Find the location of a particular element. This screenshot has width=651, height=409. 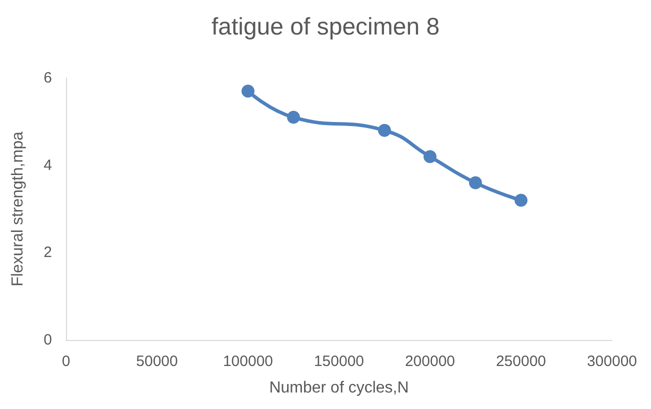

x-tick-label: 150000 is located at coordinates (339, 361).